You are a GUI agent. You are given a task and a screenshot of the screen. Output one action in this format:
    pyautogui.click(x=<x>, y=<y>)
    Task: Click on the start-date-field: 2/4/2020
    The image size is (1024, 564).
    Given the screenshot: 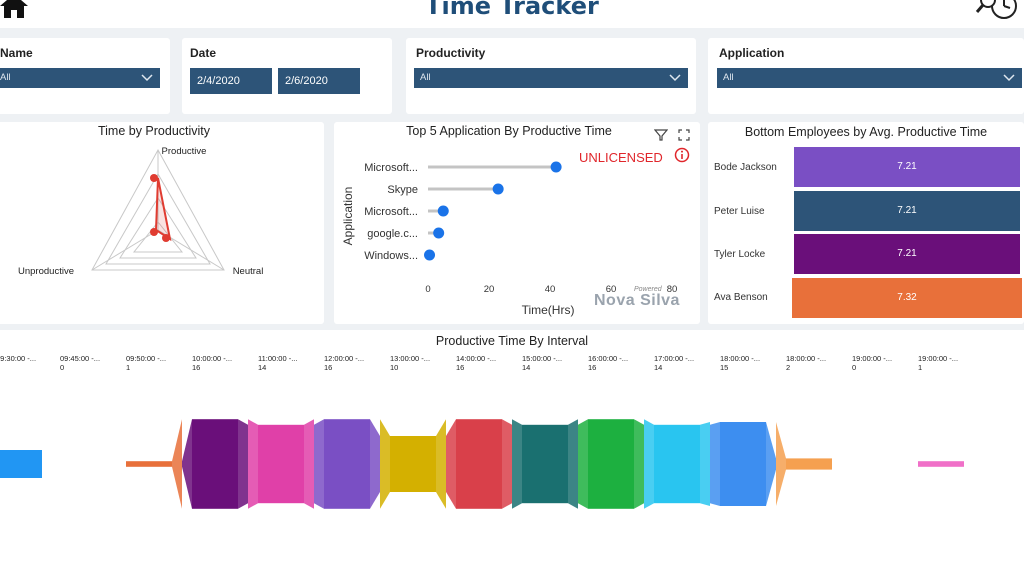 What is the action you would take?
    pyautogui.click(x=231, y=81)
    